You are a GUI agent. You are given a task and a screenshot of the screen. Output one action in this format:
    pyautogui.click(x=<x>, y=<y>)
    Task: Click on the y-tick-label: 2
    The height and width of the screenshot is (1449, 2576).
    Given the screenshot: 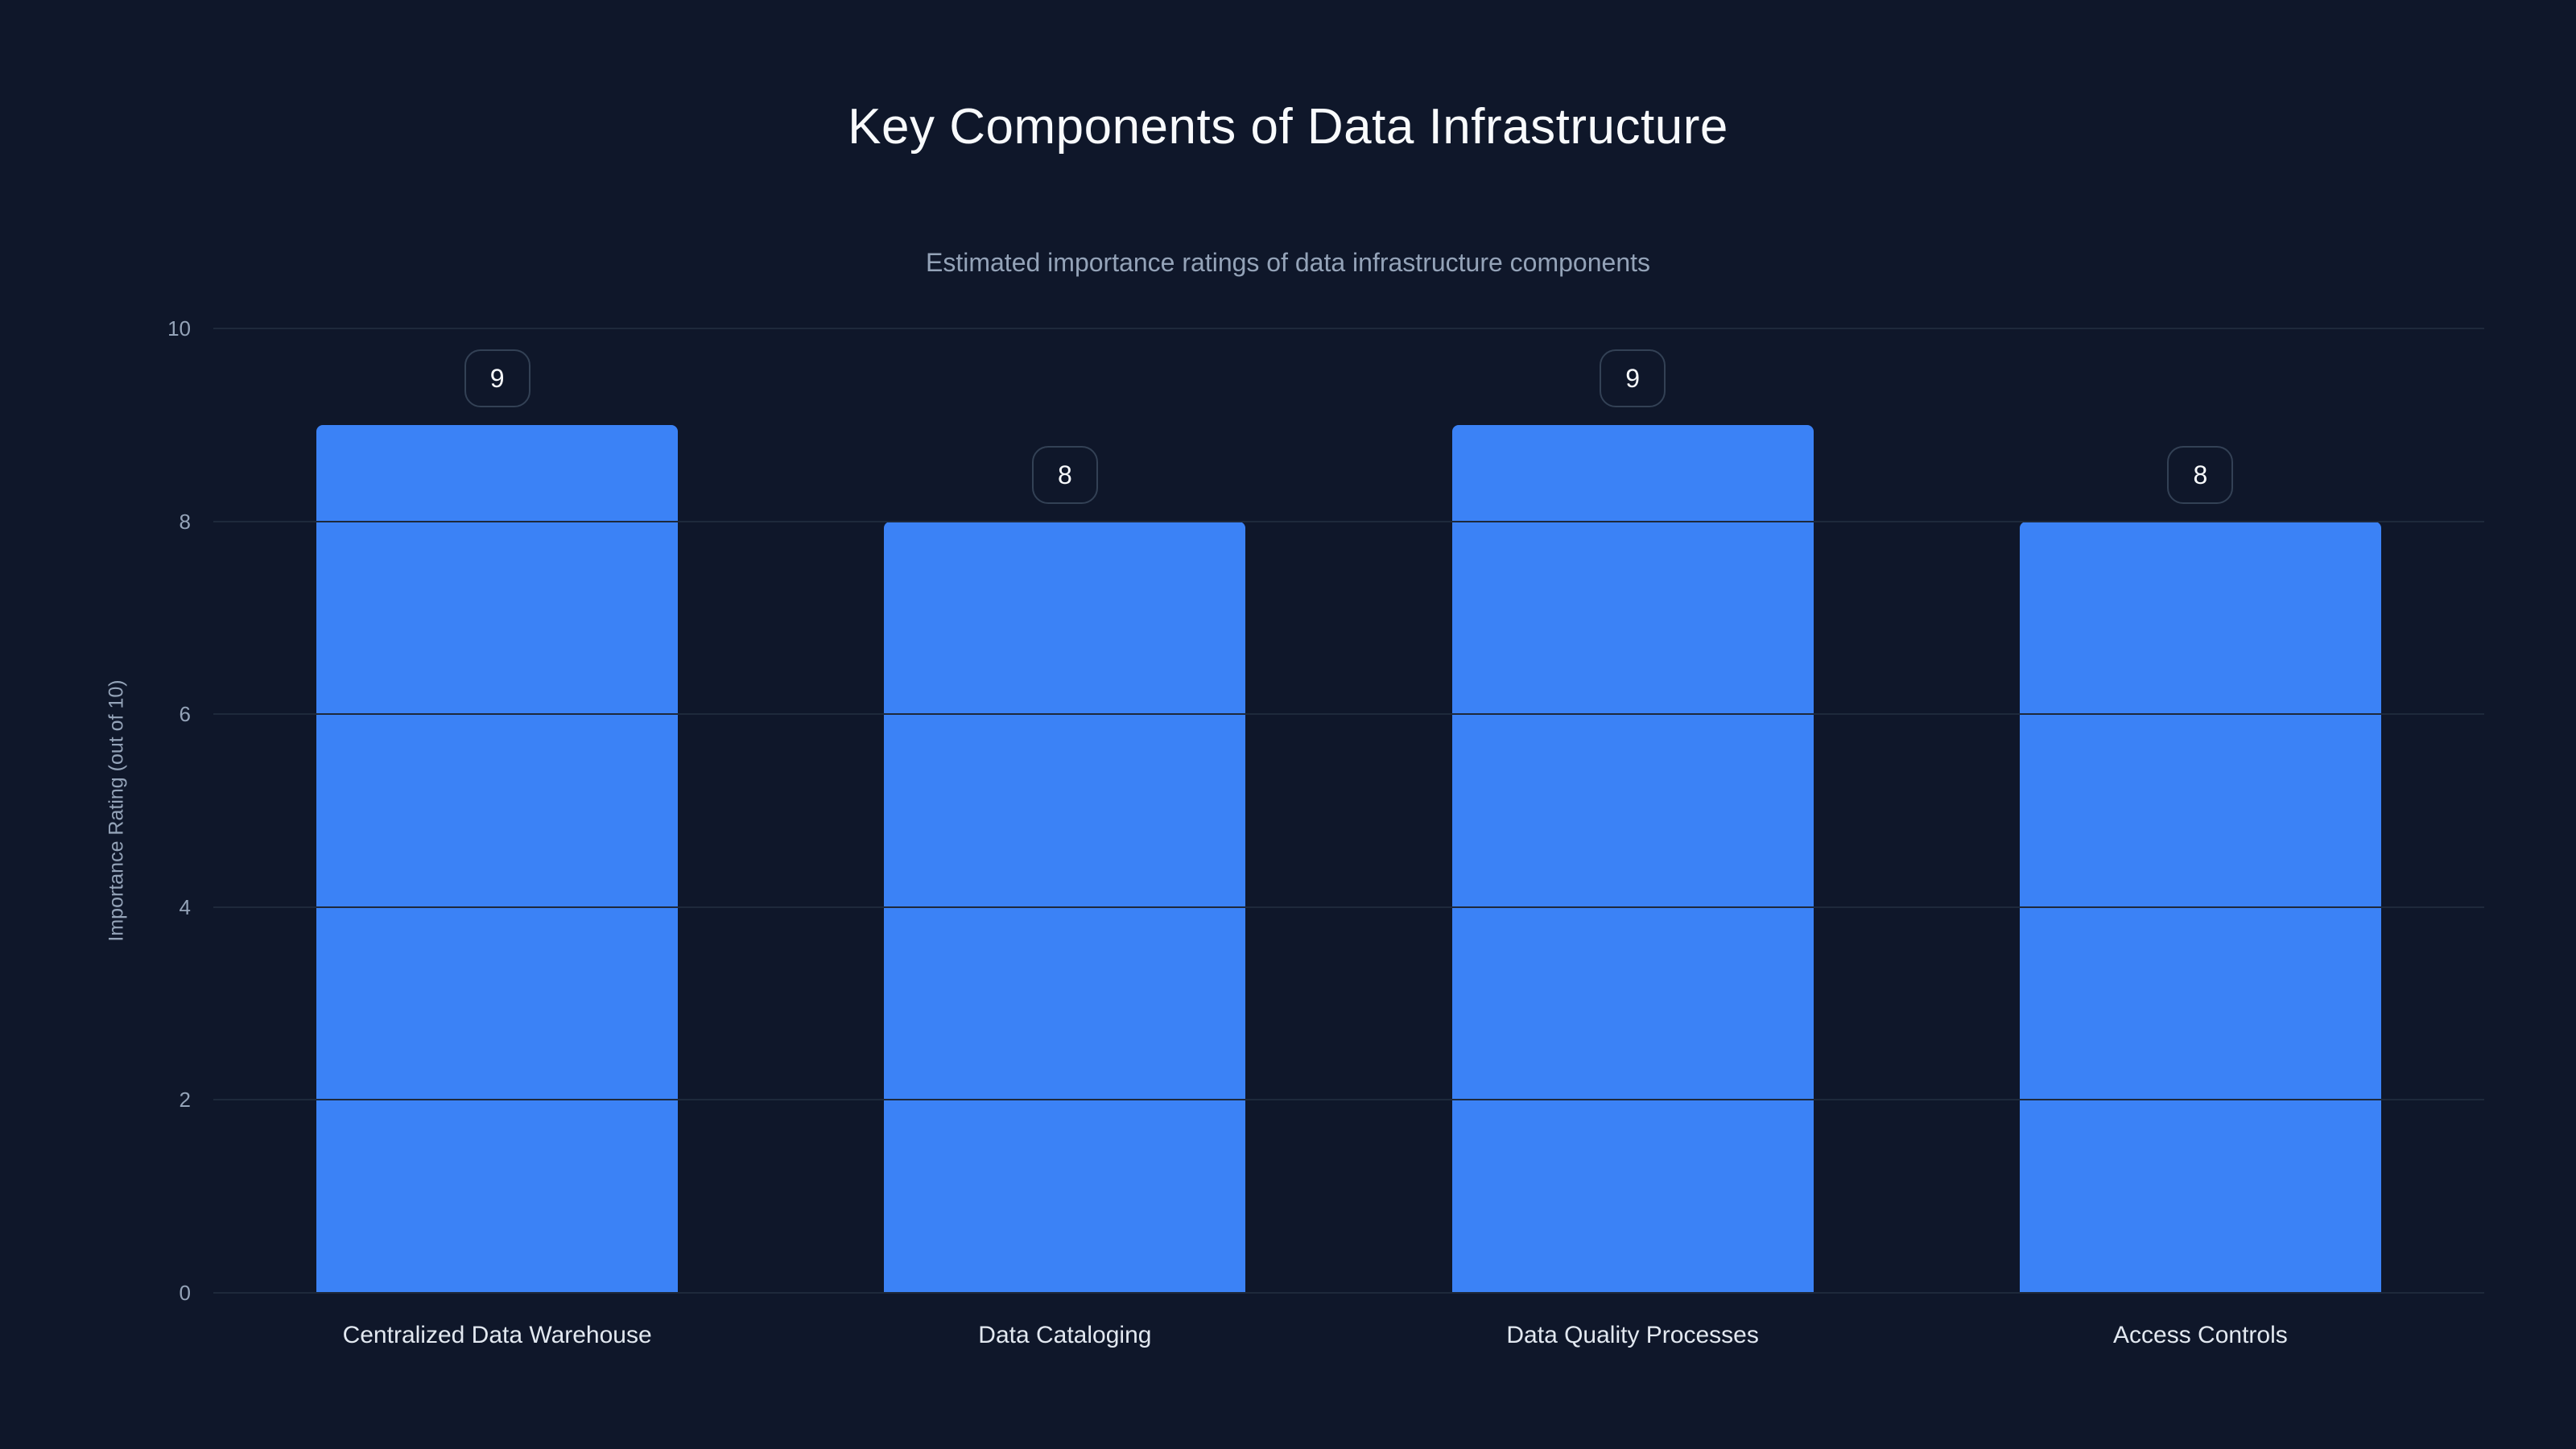 What is the action you would take?
    pyautogui.click(x=185, y=1100)
    